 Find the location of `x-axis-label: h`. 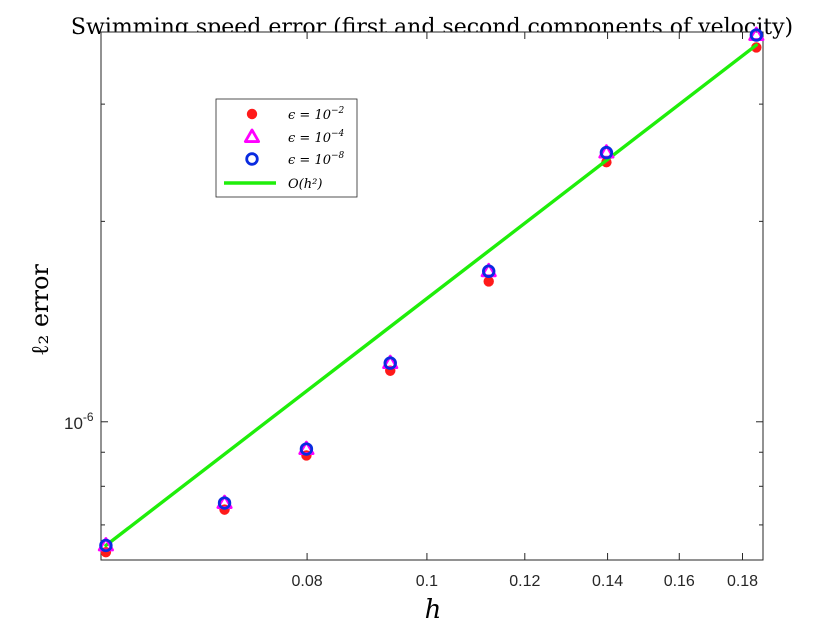

x-axis-label: h is located at coordinates (433, 610).